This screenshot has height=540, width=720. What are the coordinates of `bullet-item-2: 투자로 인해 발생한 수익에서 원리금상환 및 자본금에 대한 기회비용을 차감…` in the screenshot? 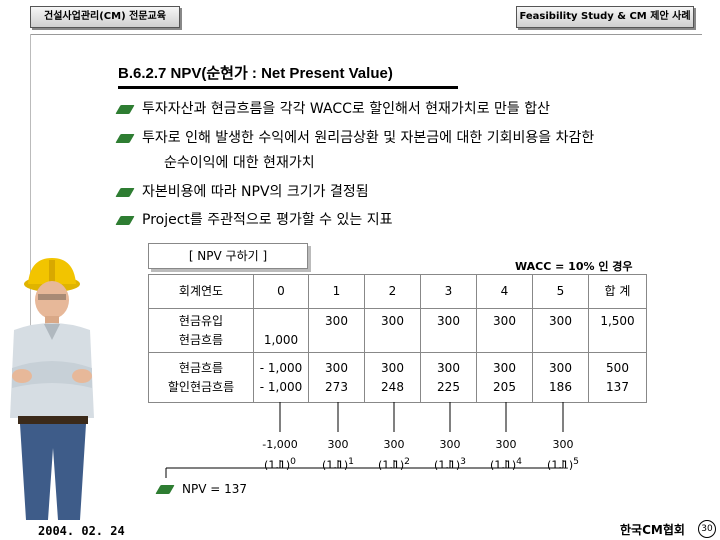 It's located at (355, 137).